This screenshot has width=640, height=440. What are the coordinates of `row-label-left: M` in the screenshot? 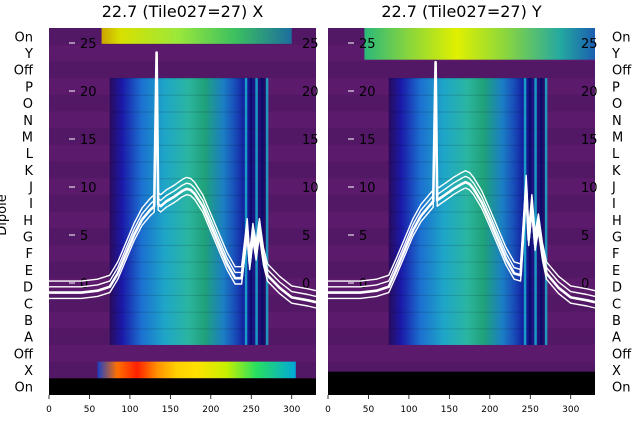 It's located at (27, 137).